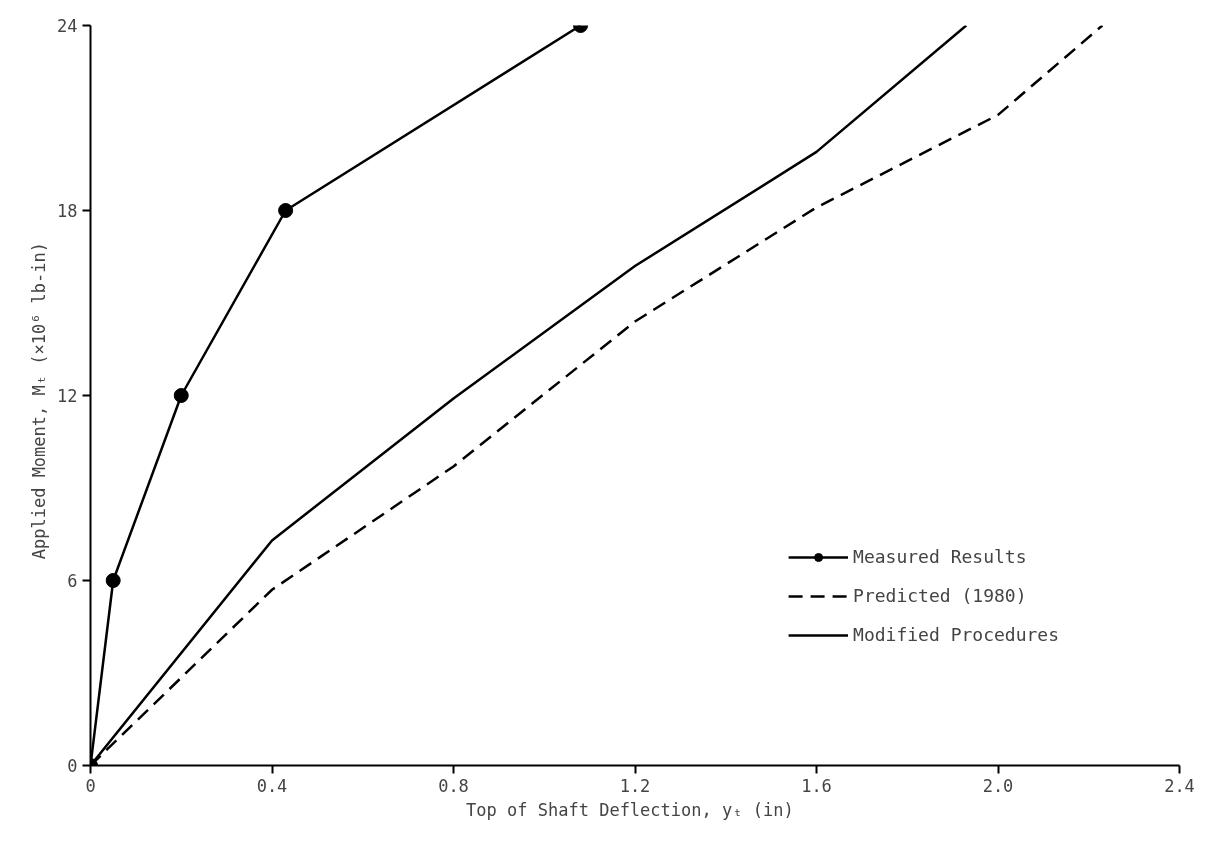 The height and width of the screenshot is (865, 1224). I want to click on legend-label: Modified Procedures, so click(956, 634).